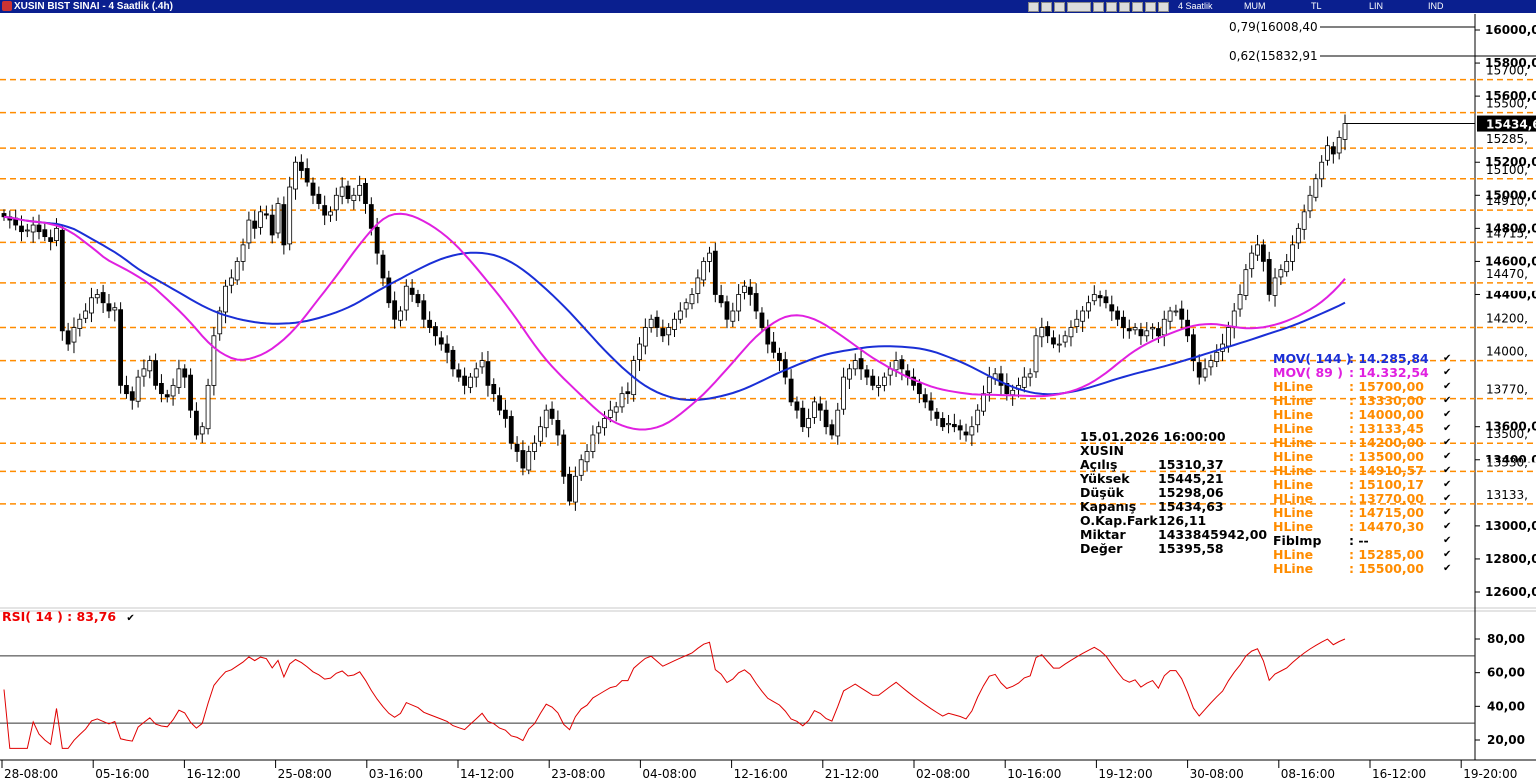 The image size is (1536, 782). I want to click on legend-value: : 15500,00, so click(1386, 568).